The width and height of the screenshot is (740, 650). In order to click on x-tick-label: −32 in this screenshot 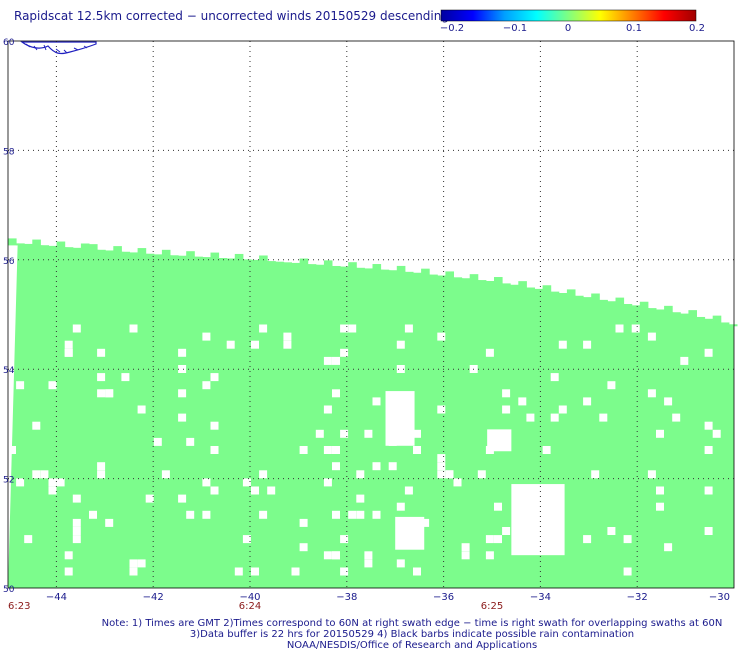, I will do `click(637, 597)`.